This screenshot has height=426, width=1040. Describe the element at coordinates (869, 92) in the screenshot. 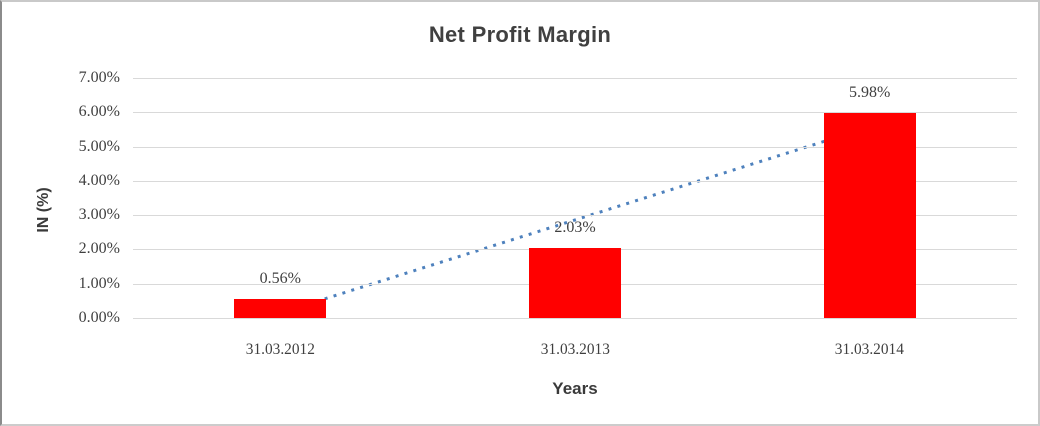

I see `data-label: 5.98%` at that location.